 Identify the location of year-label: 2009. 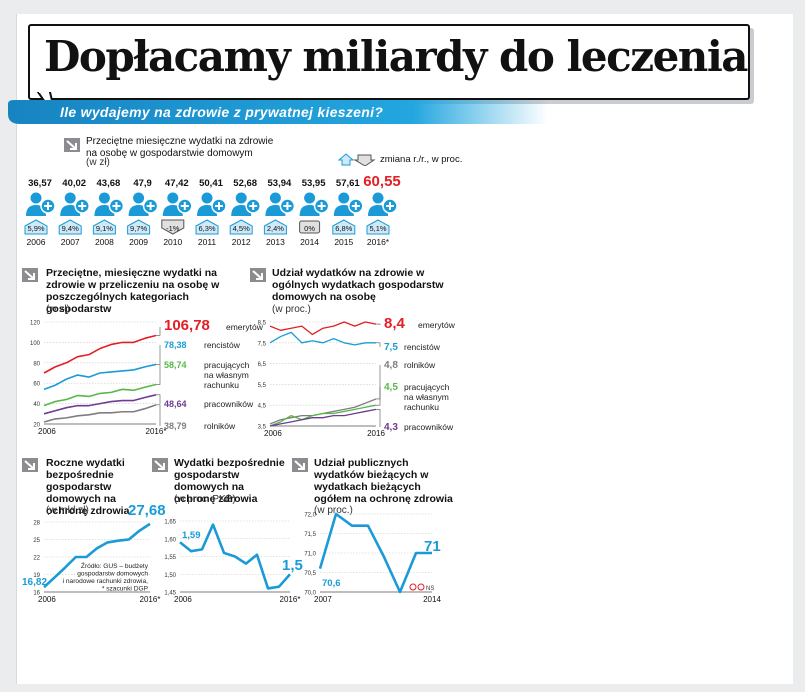
(138, 242).